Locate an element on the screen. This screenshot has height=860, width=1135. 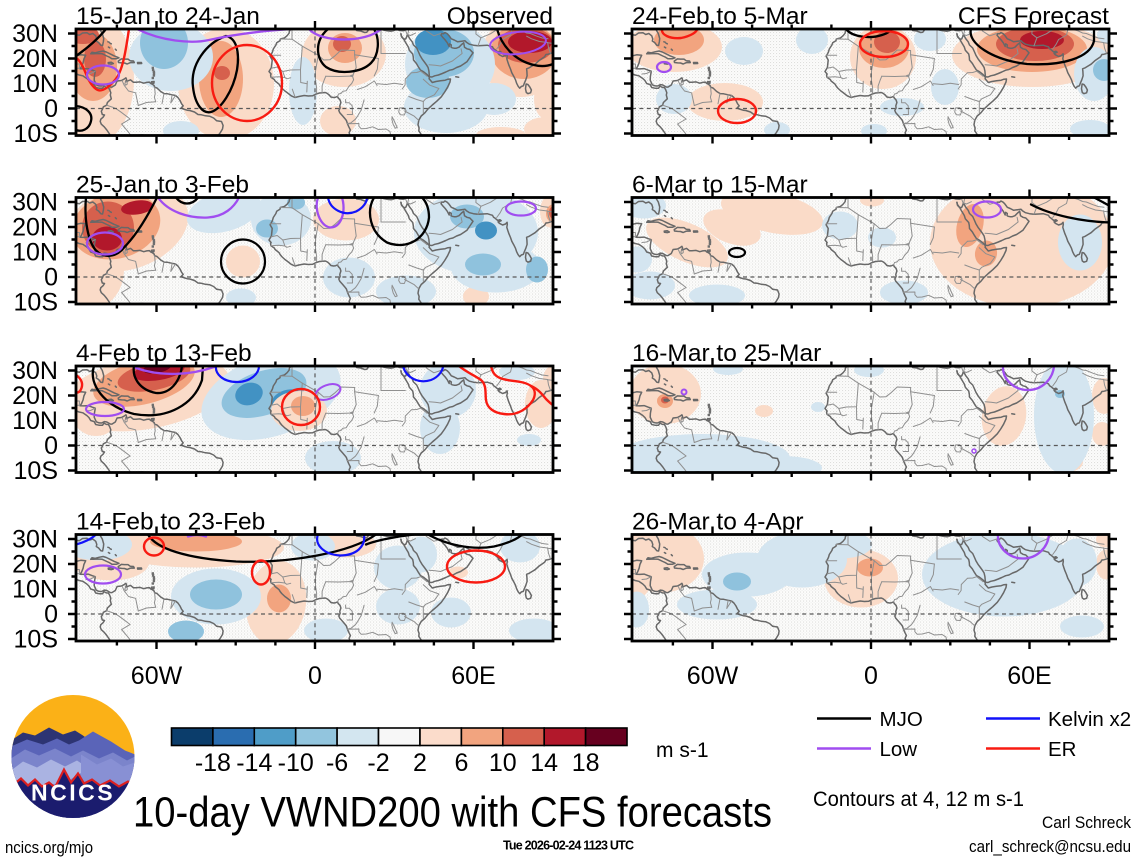
svg-text: 10 is located at coordinates (503, 763).